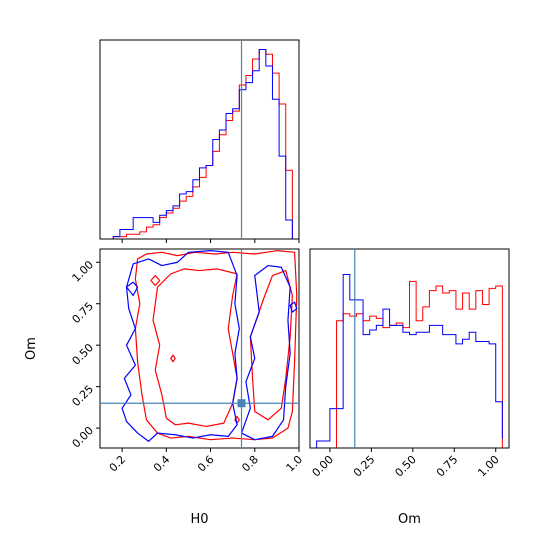 Image resolution: width=550 pixels, height=550 pixels. I want to click on contour-H0-Om-ytick-label: 0.75, so click(83, 313).